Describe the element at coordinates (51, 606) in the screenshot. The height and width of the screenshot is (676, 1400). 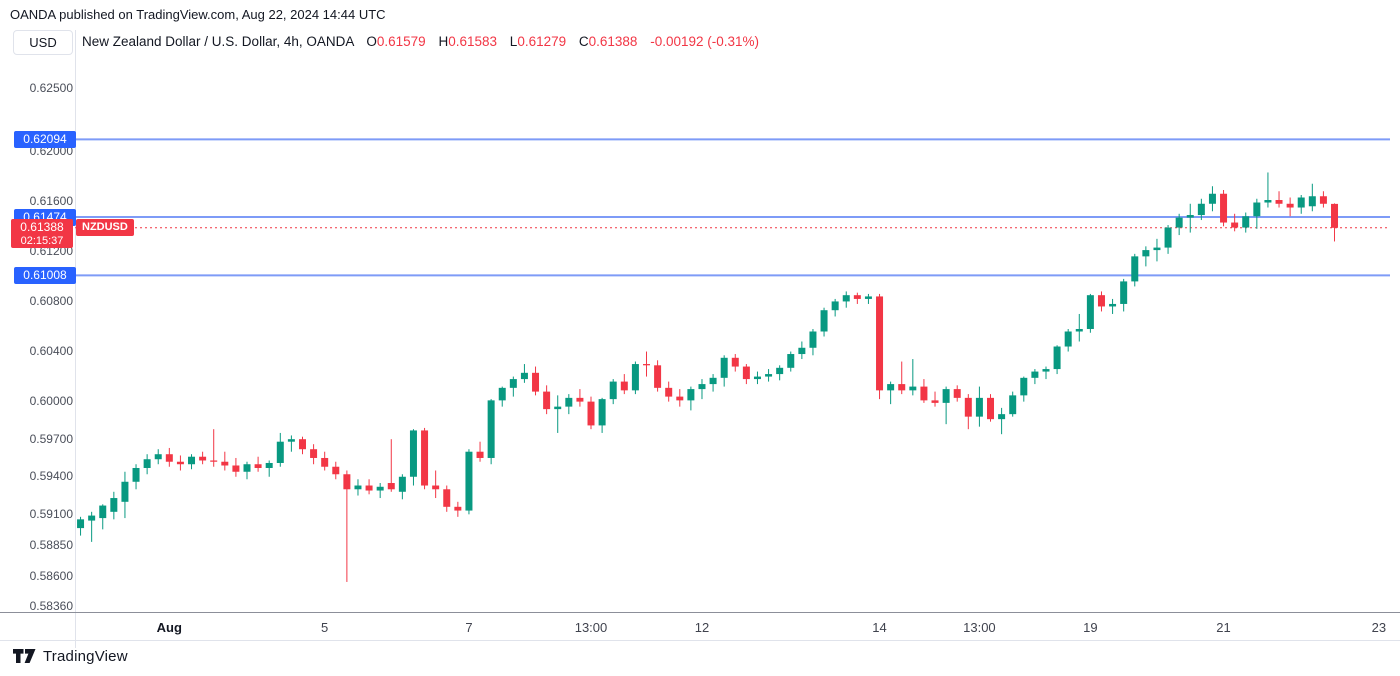
I see `price-tick-label: 0.58360` at that location.